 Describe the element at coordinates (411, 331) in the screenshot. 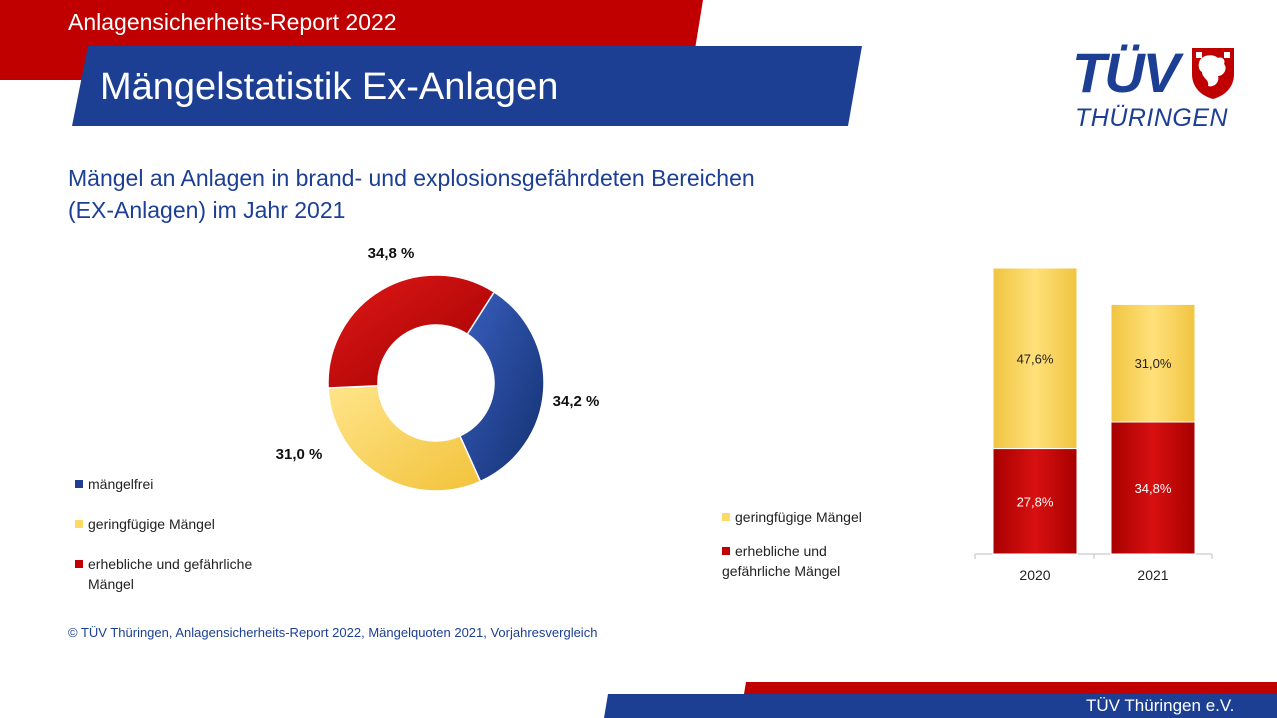

I see `donut-slice-erheblich` at that location.